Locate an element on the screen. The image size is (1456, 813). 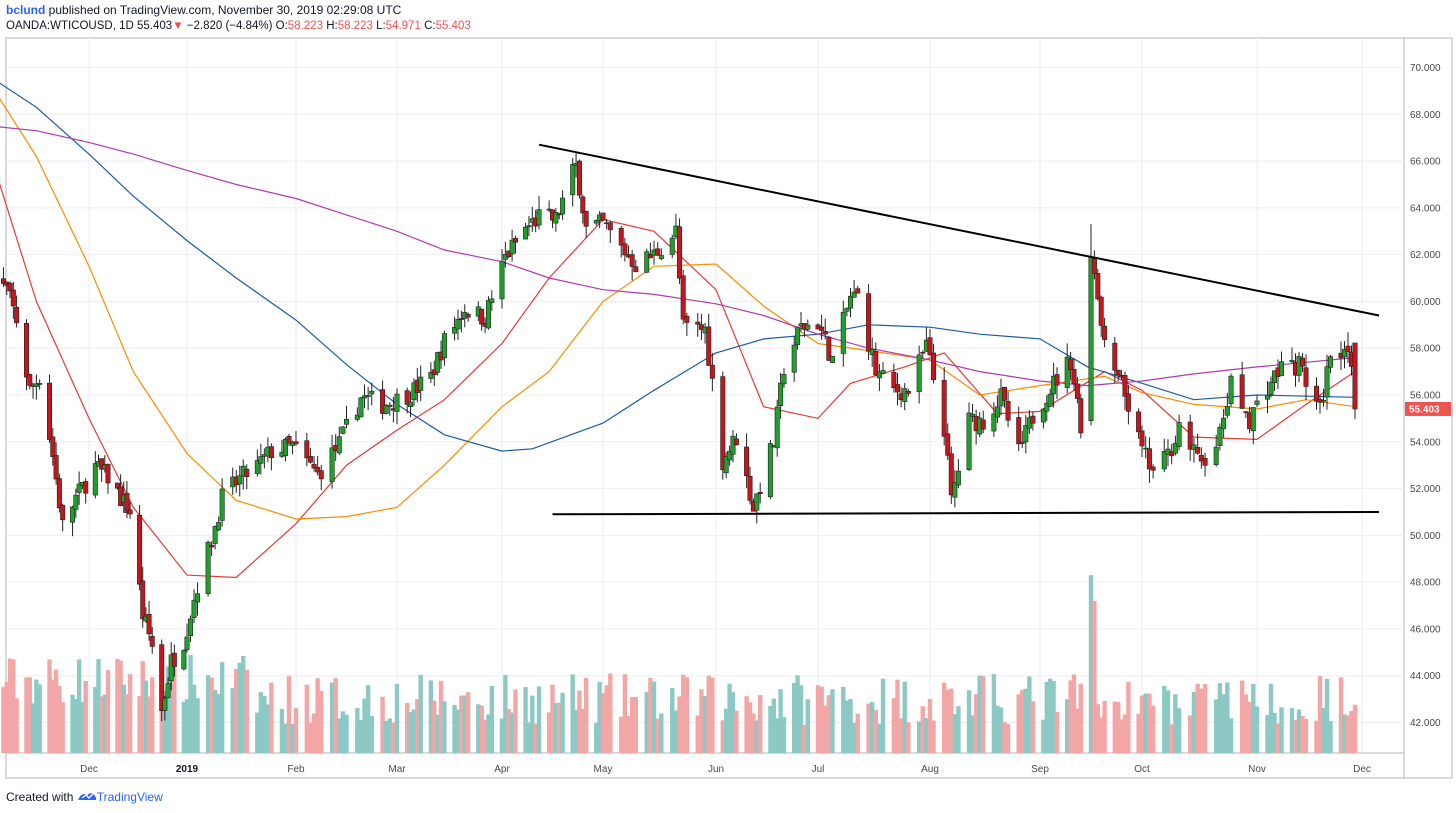
author-link: bclund is located at coordinates (26, 10).